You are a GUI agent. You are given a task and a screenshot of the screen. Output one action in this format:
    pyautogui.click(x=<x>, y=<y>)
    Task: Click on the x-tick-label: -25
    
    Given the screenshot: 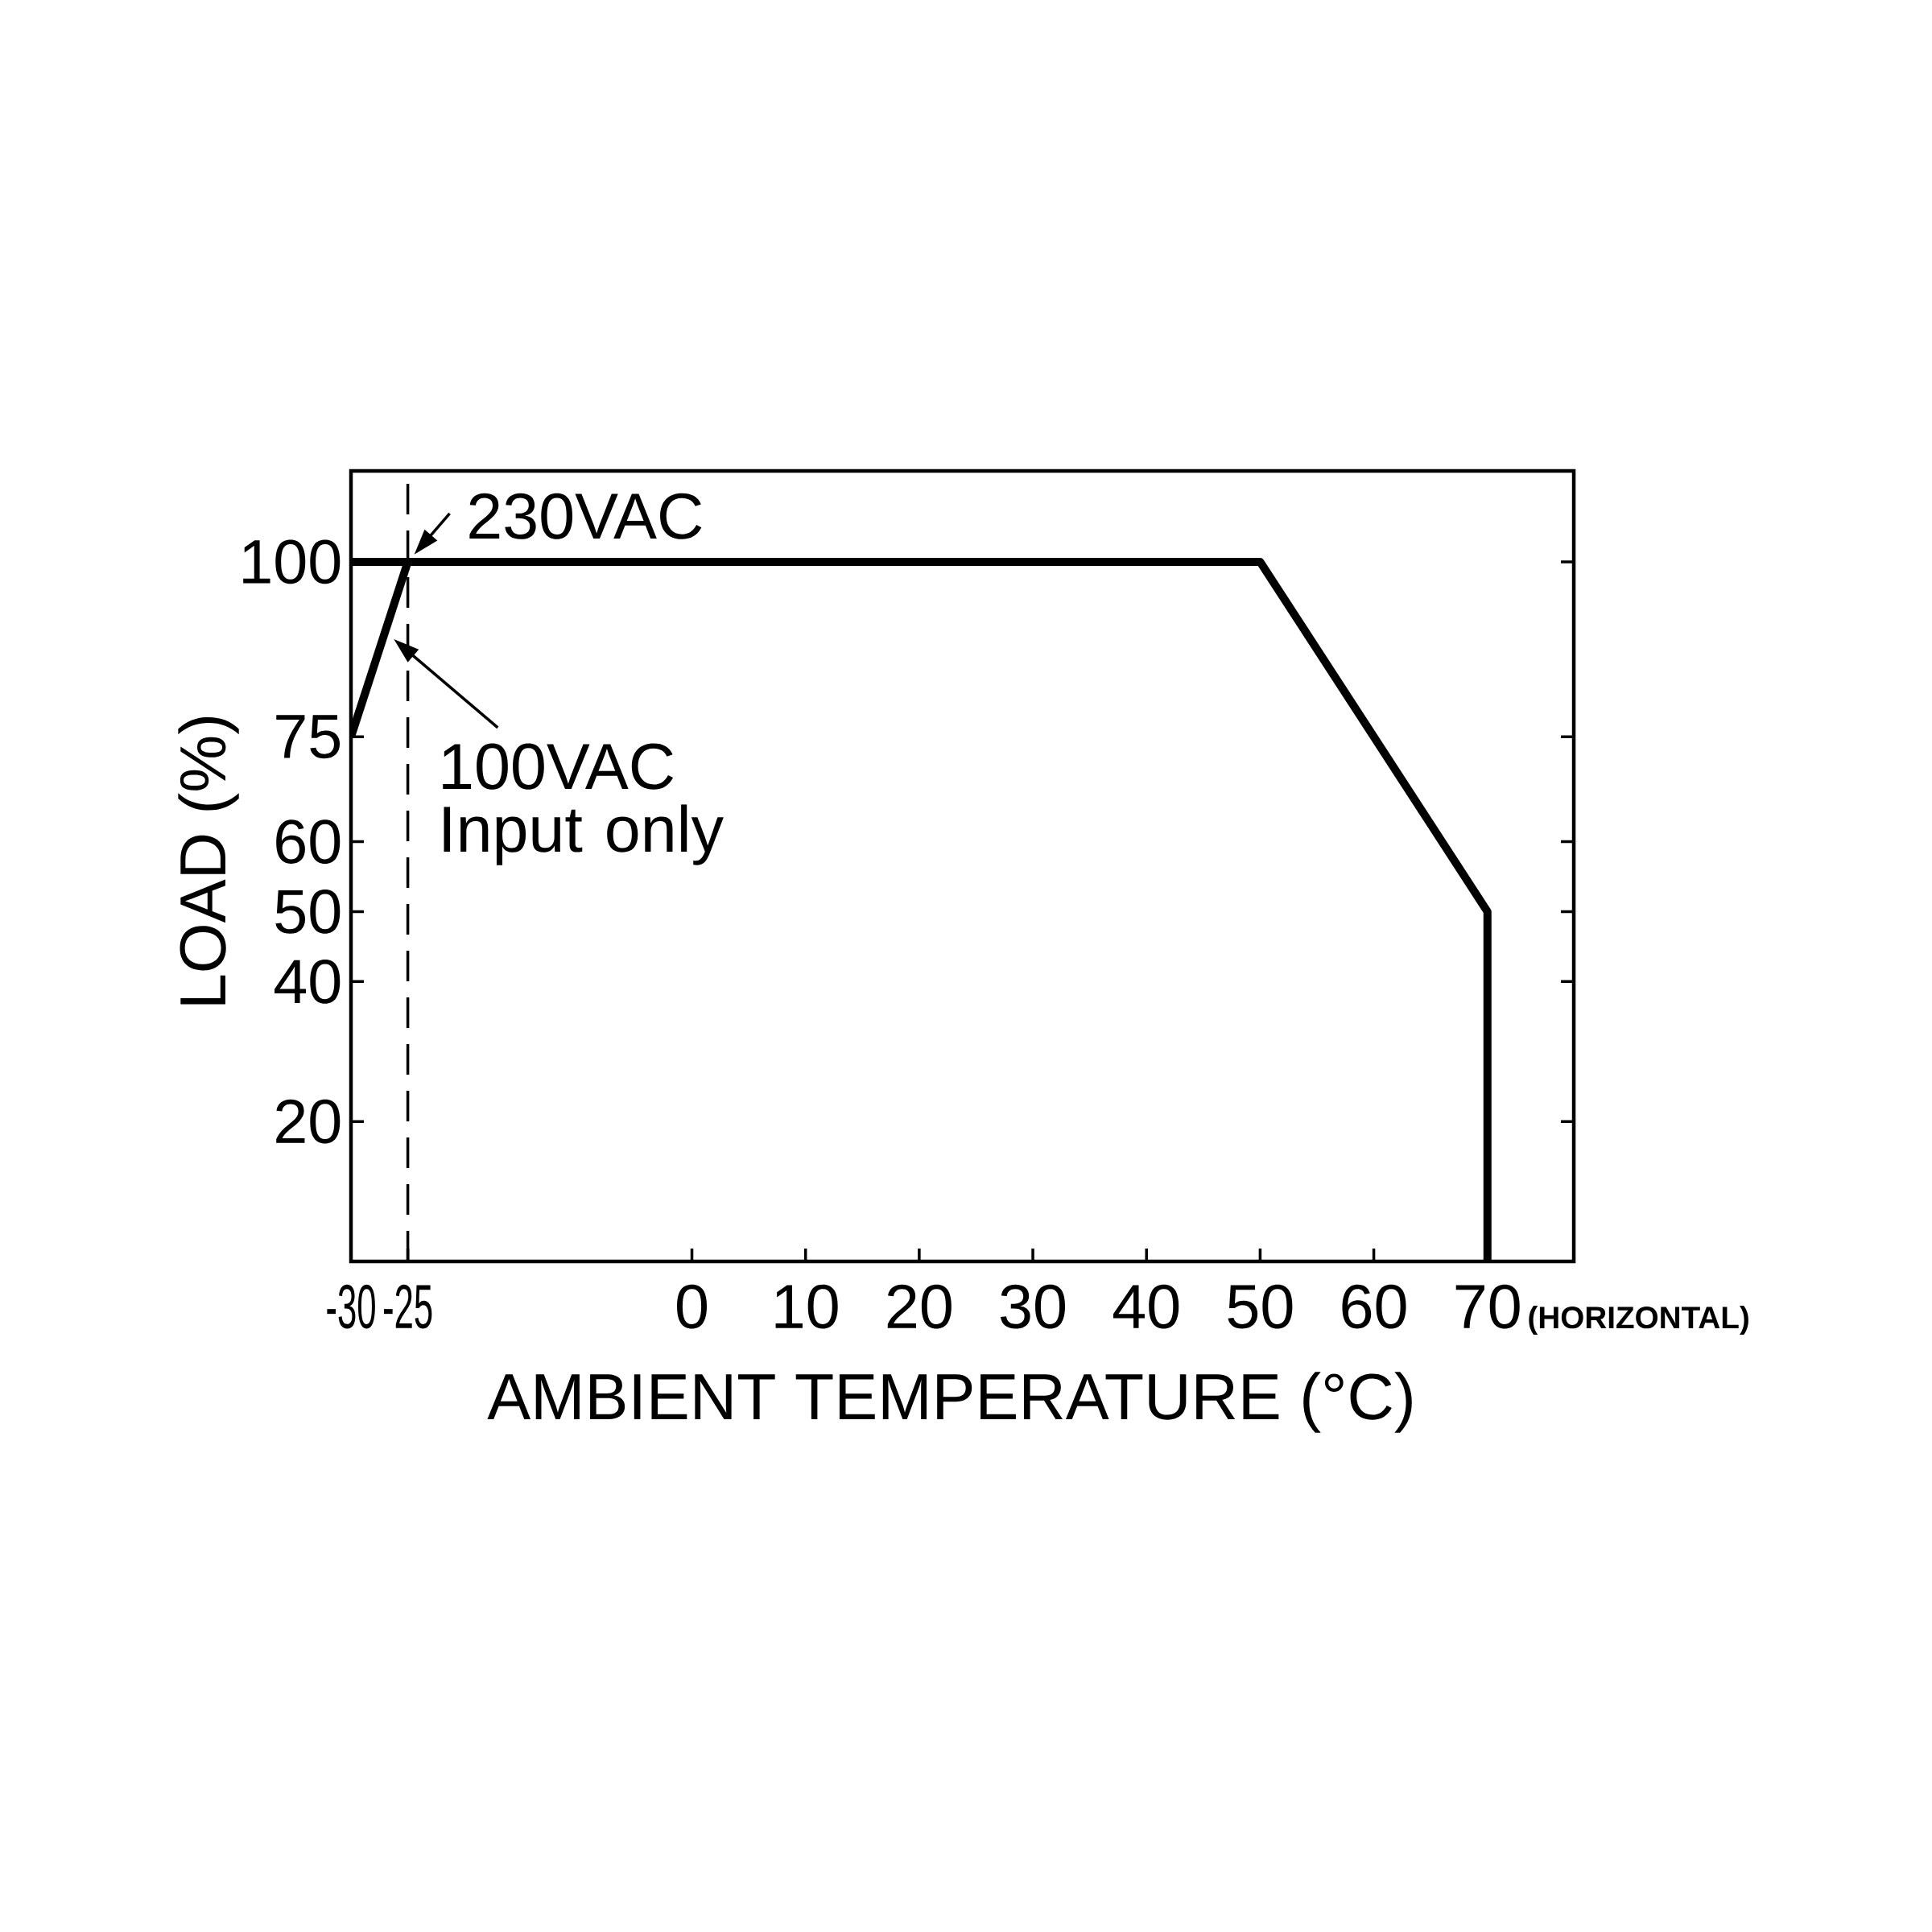 What is the action you would take?
    pyautogui.click(x=407, y=1306)
    